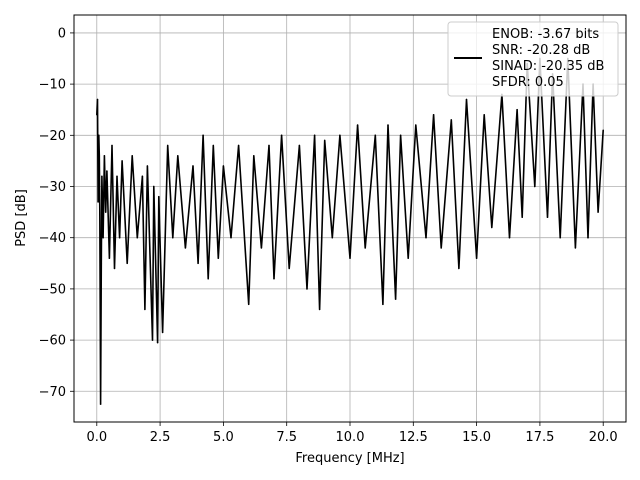 Image resolution: width=640 pixels, height=480 pixels. Describe the element at coordinates (286, 437) in the screenshot. I see `x-tick-label: 7.5` at that location.